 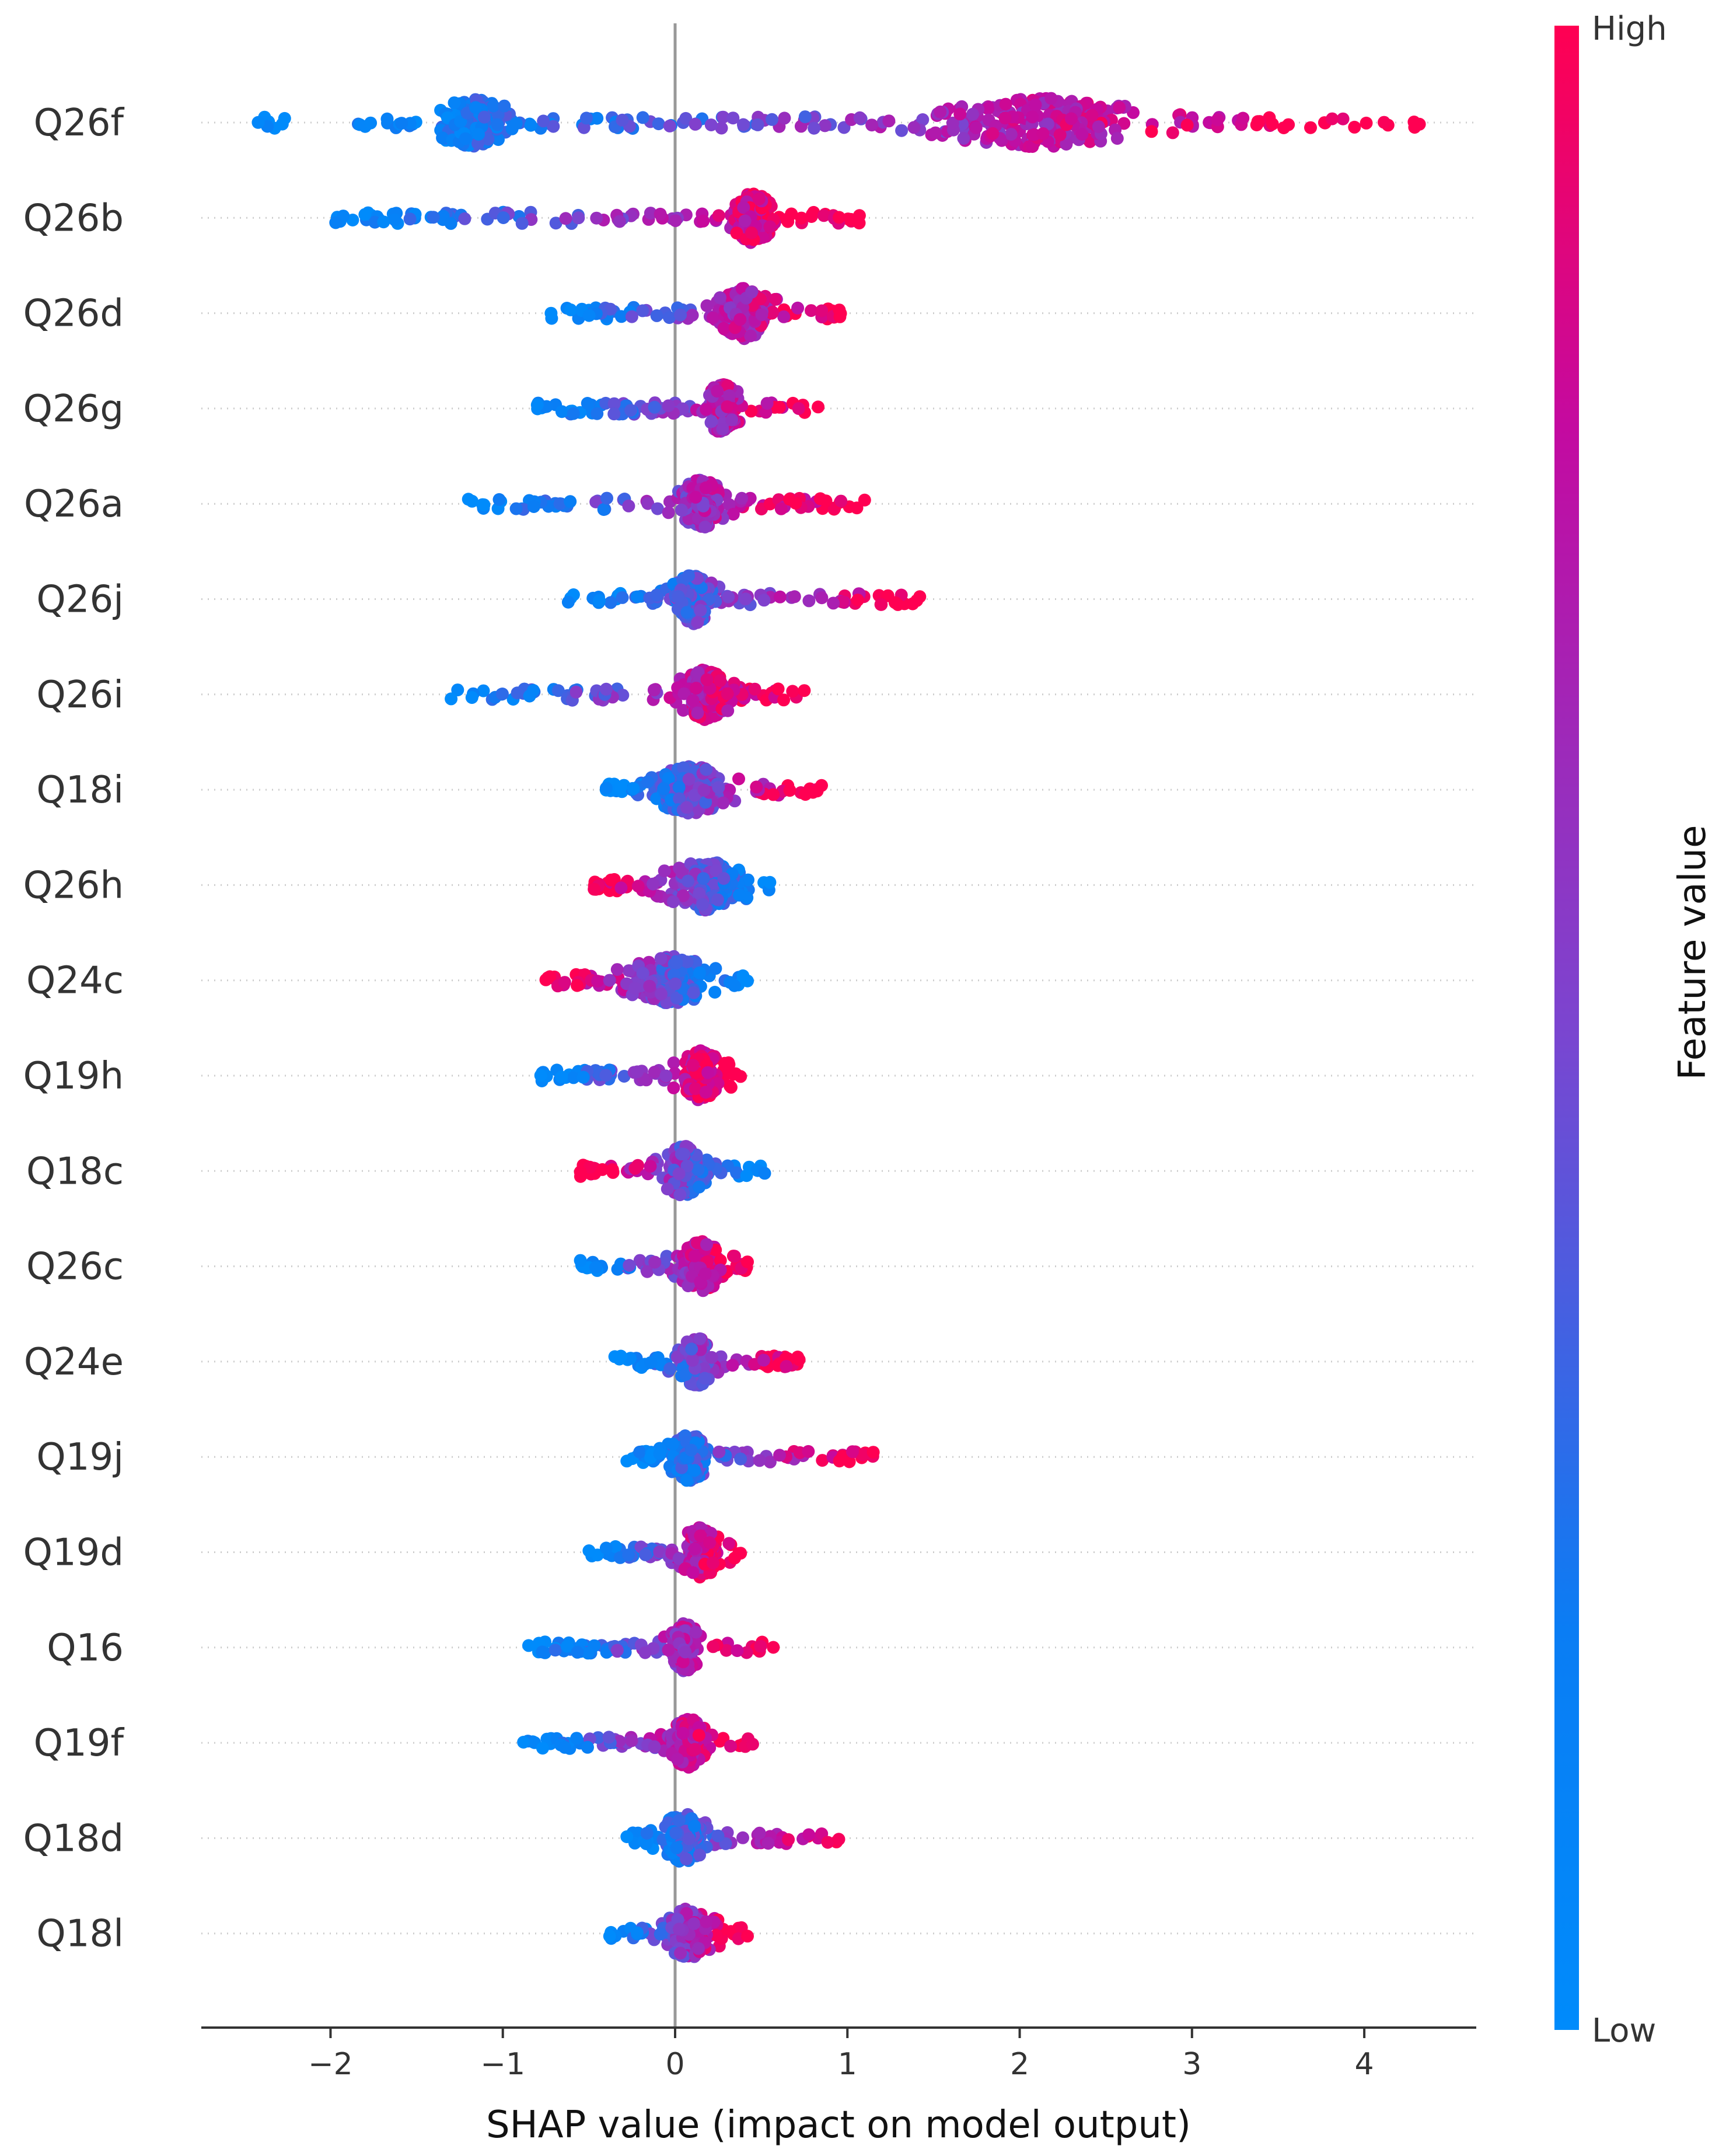 I want to click on x-tick-label: 3, so click(x=1191, y=2064).